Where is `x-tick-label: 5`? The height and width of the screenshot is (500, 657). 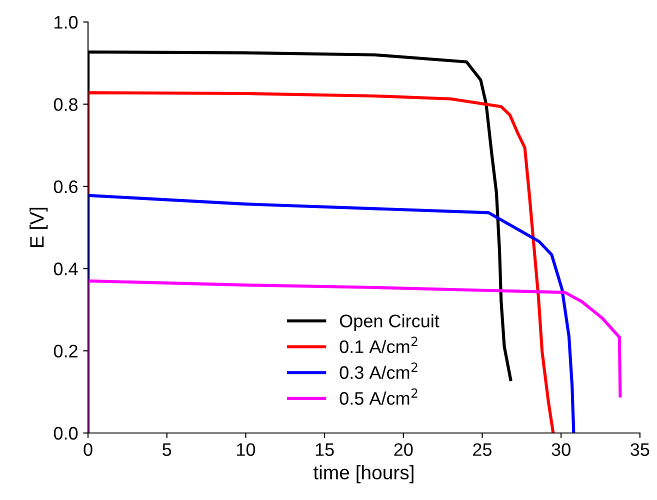
x-tick-label: 5 is located at coordinates (167, 449).